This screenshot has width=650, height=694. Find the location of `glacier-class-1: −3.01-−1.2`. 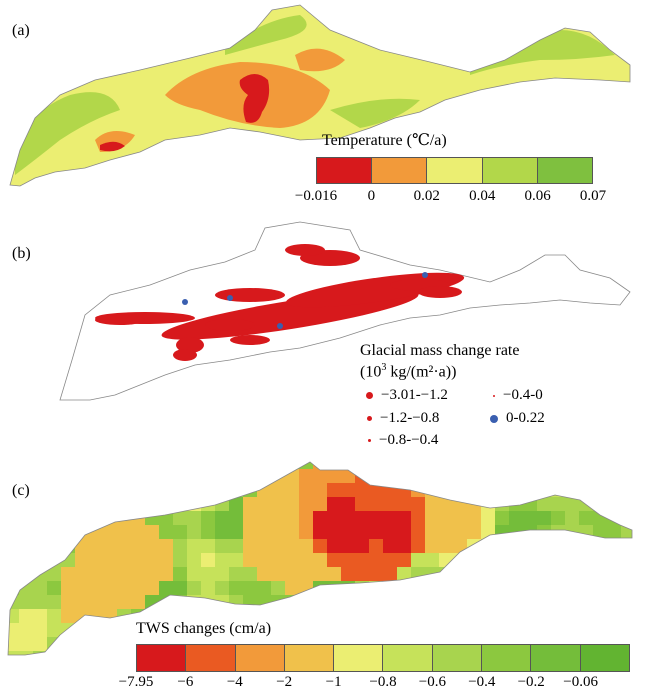

glacier-class-1: −3.01-−1.2 is located at coordinates (407, 395).